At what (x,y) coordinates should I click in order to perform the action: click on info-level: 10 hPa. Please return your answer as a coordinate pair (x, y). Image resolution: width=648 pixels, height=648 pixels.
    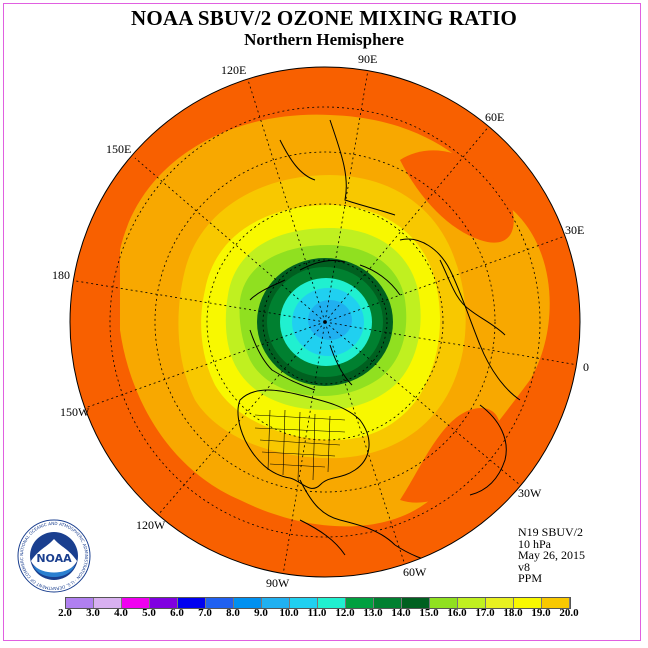
    Looking at the image, I should click on (534, 543).